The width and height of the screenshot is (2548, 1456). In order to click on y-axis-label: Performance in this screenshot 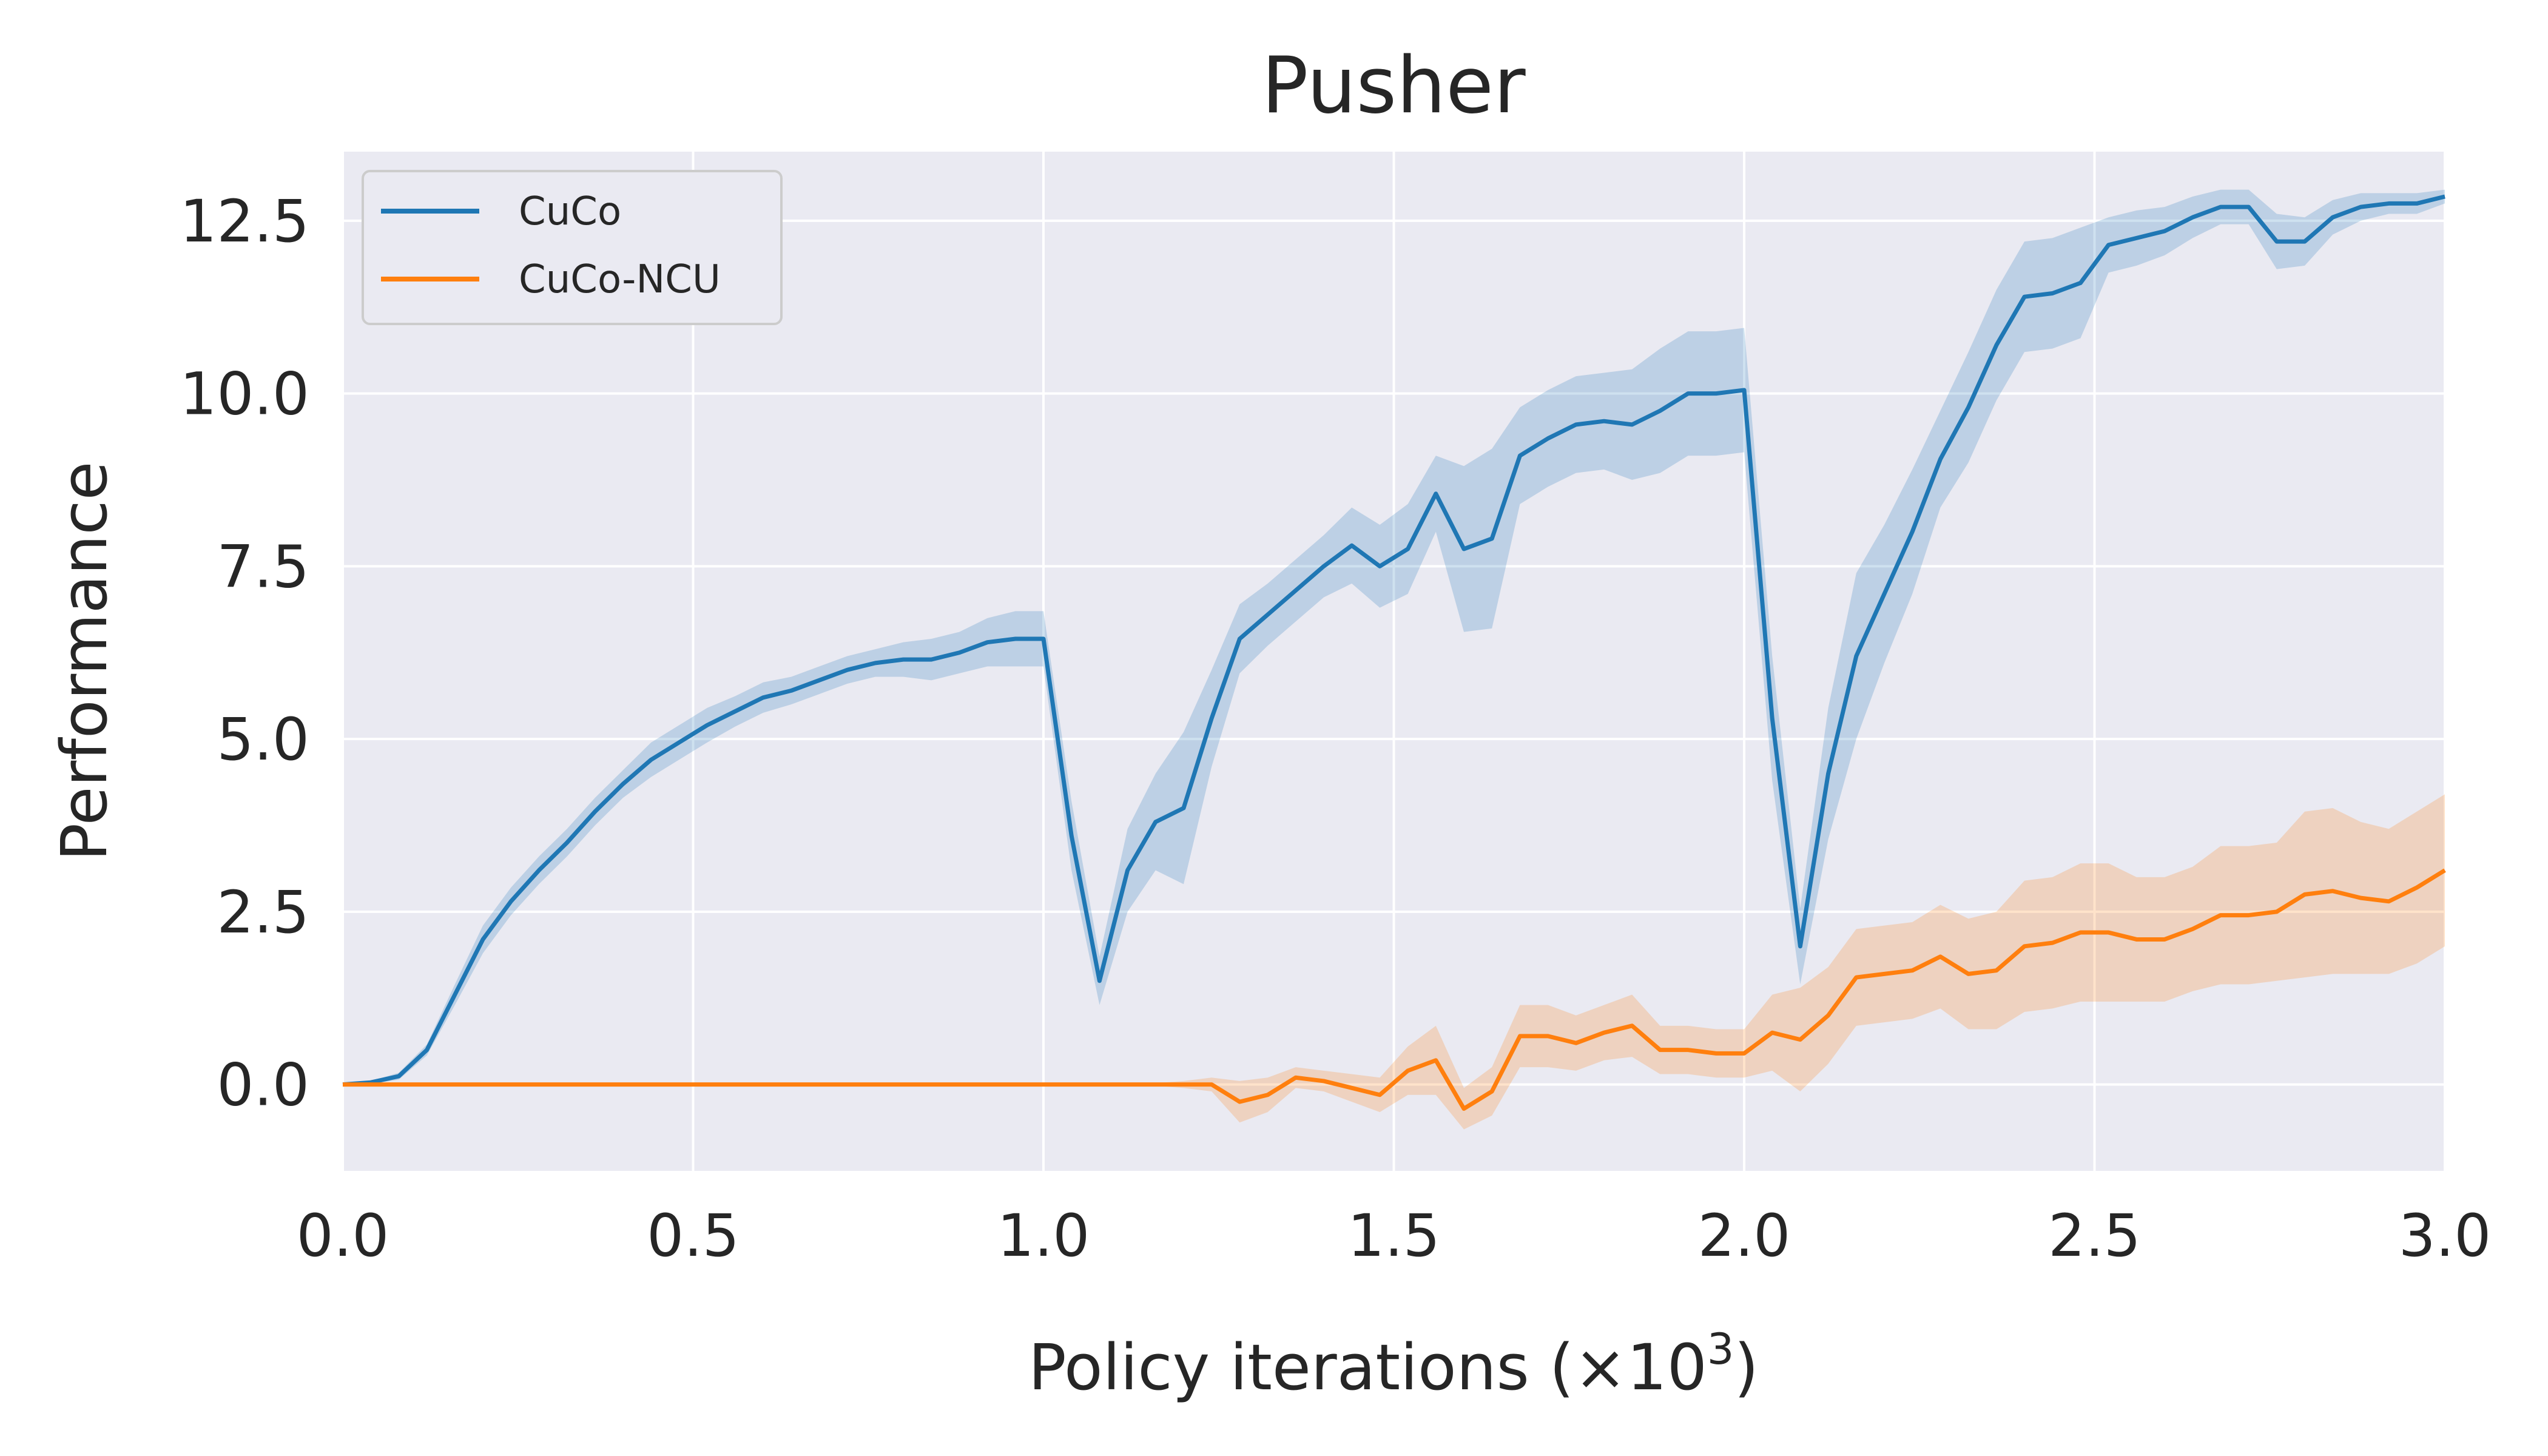, I will do `click(84, 661)`.